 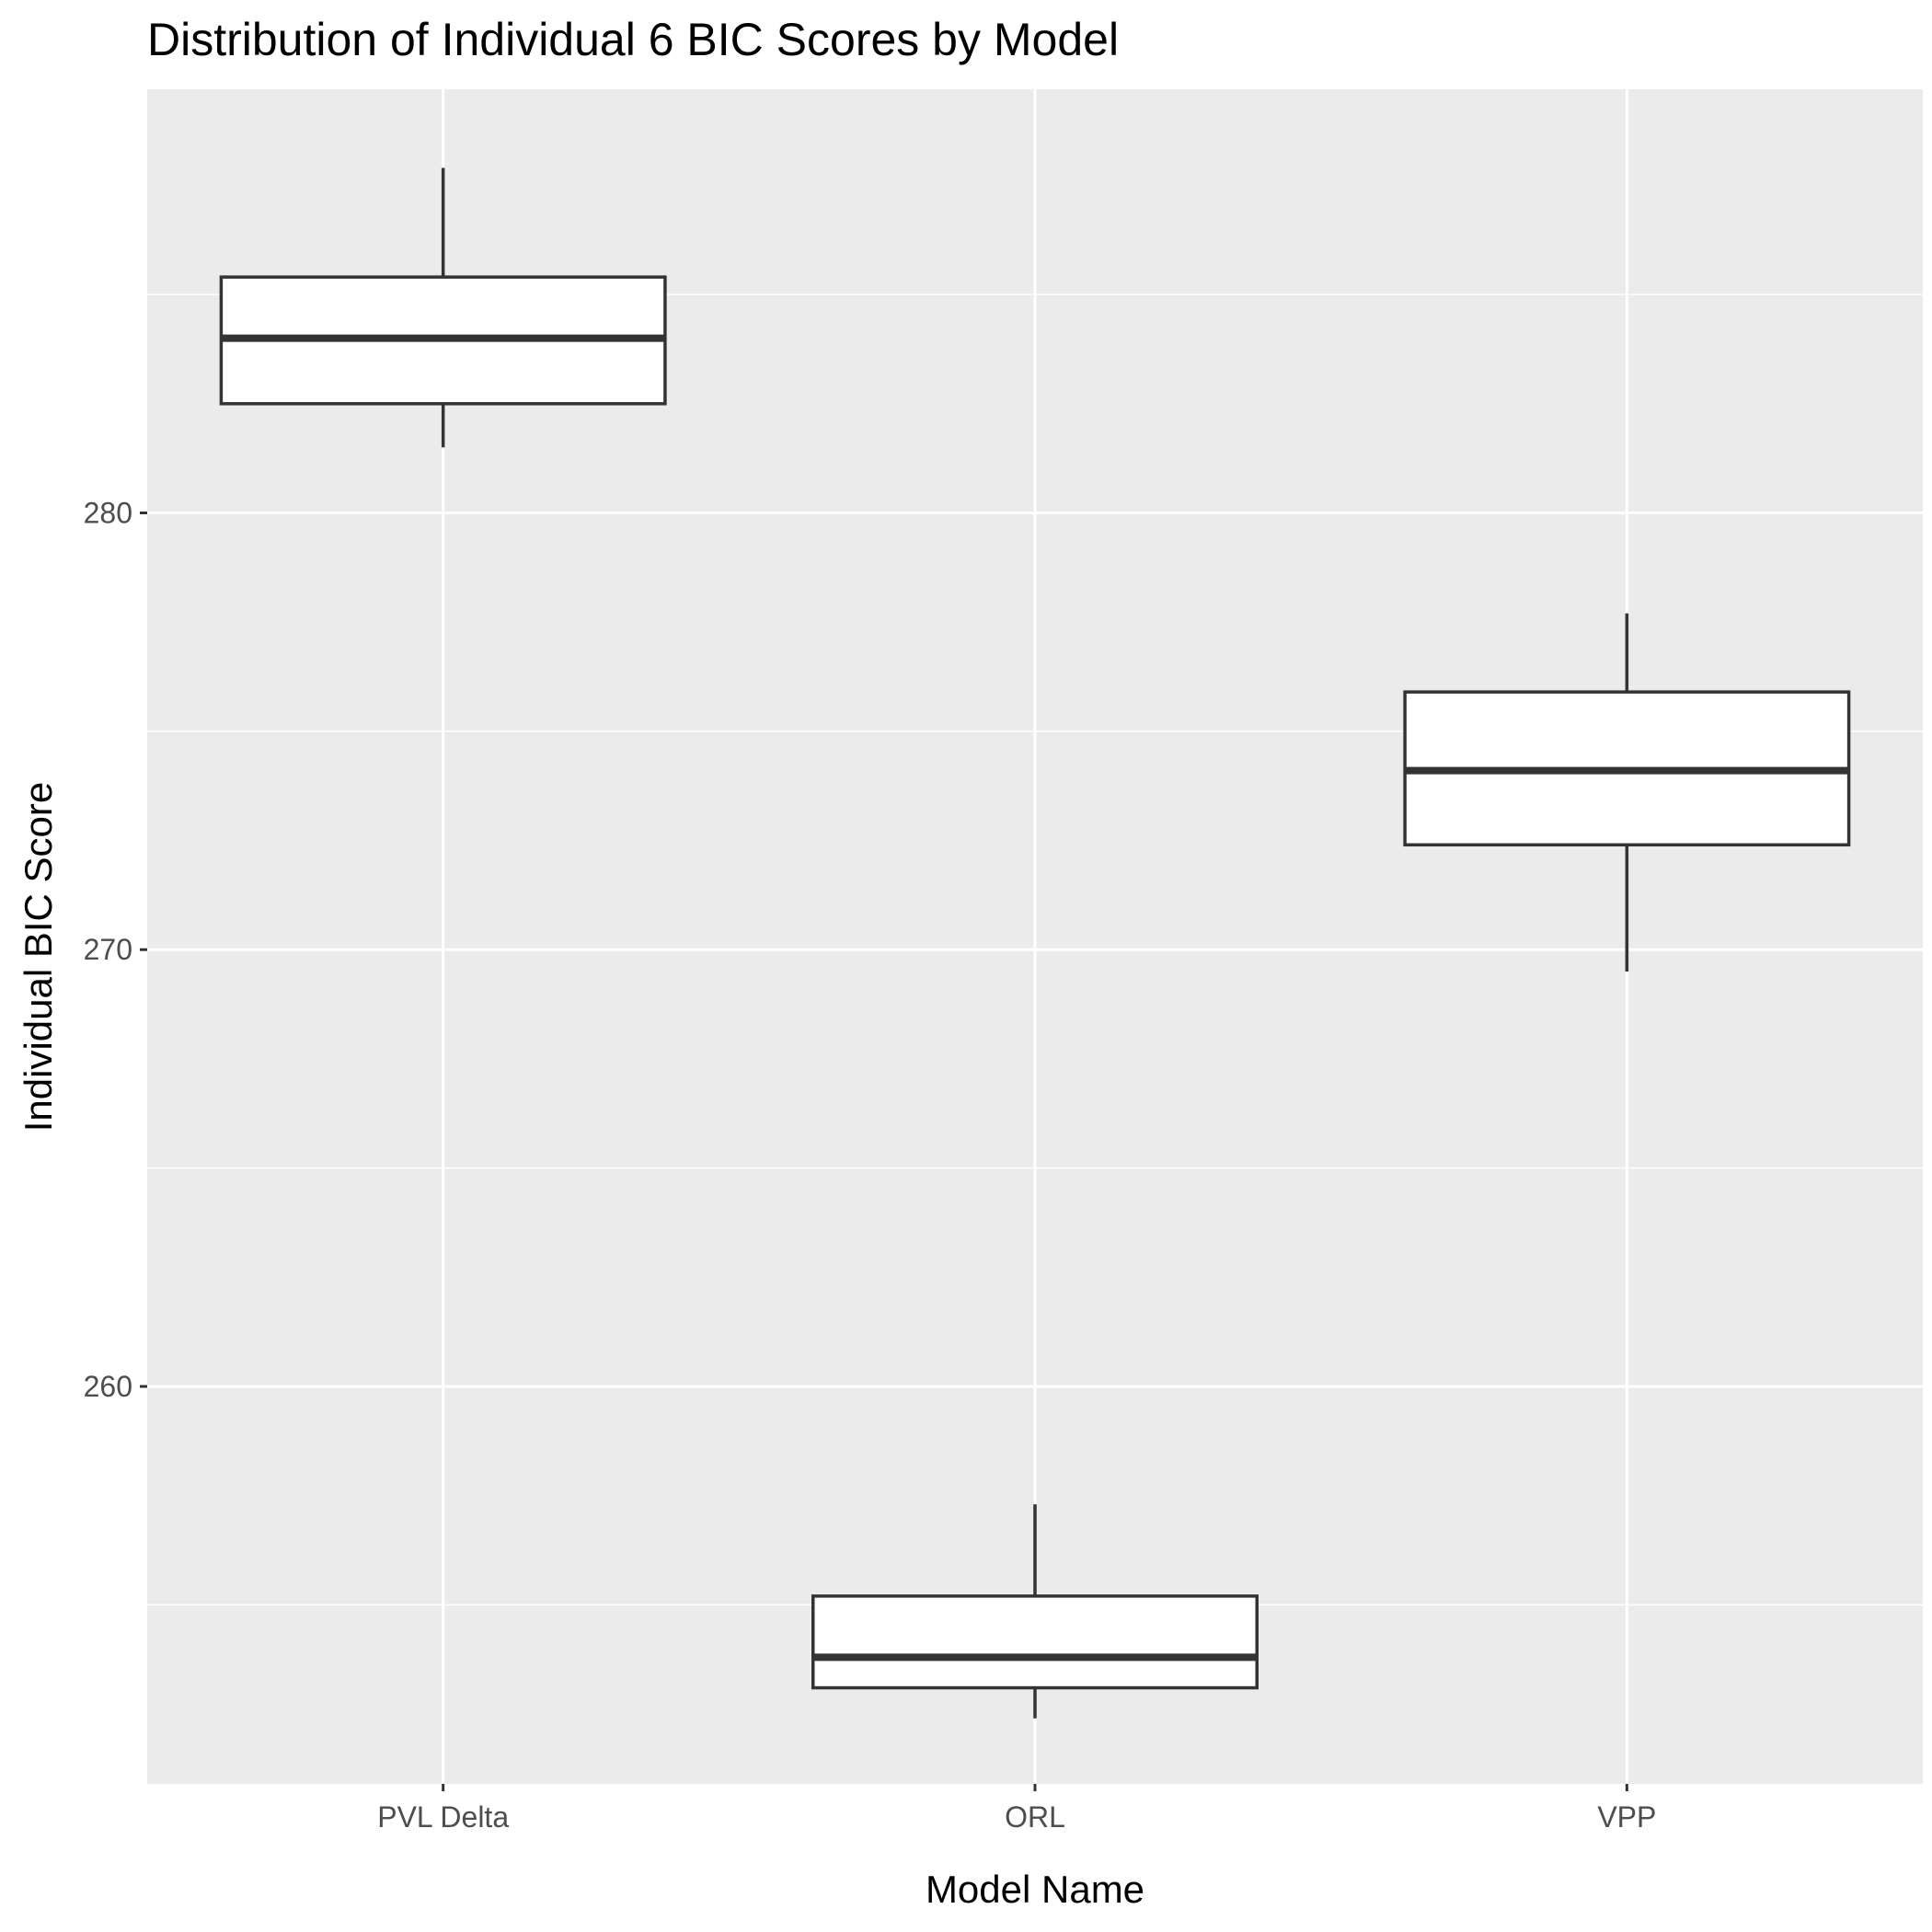 I want to click on x-tick-label: ORL, so click(x=1035, y=1817).